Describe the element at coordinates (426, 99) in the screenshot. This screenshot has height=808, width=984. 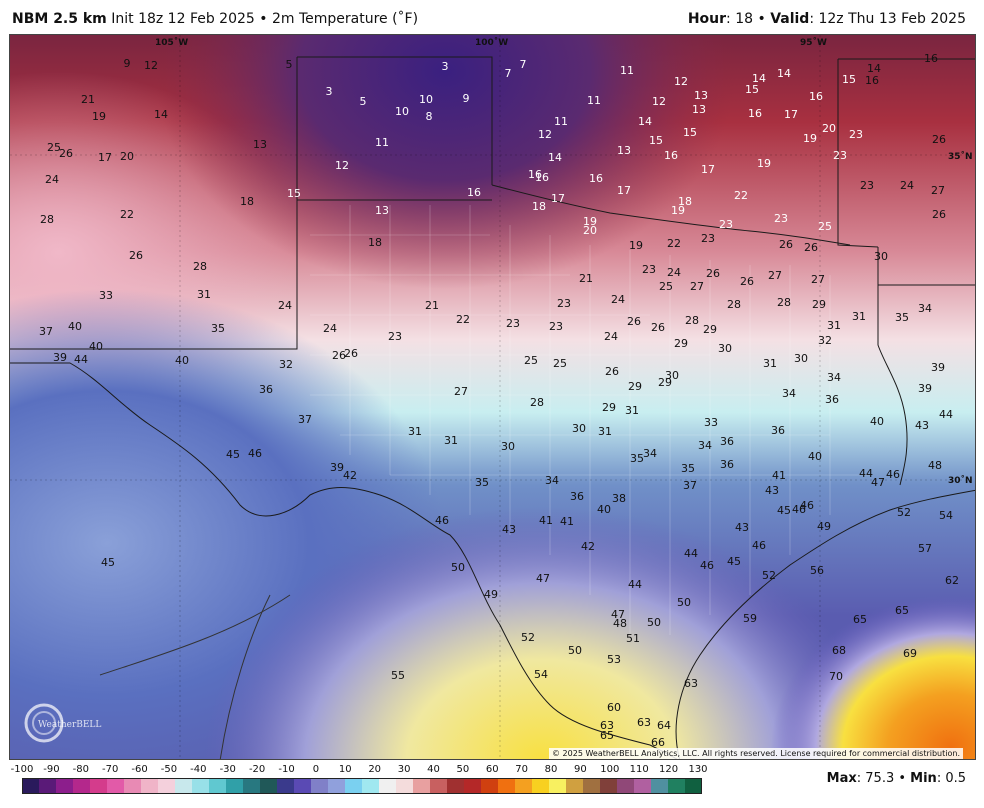
I see `temperature-label: 10` at that location.